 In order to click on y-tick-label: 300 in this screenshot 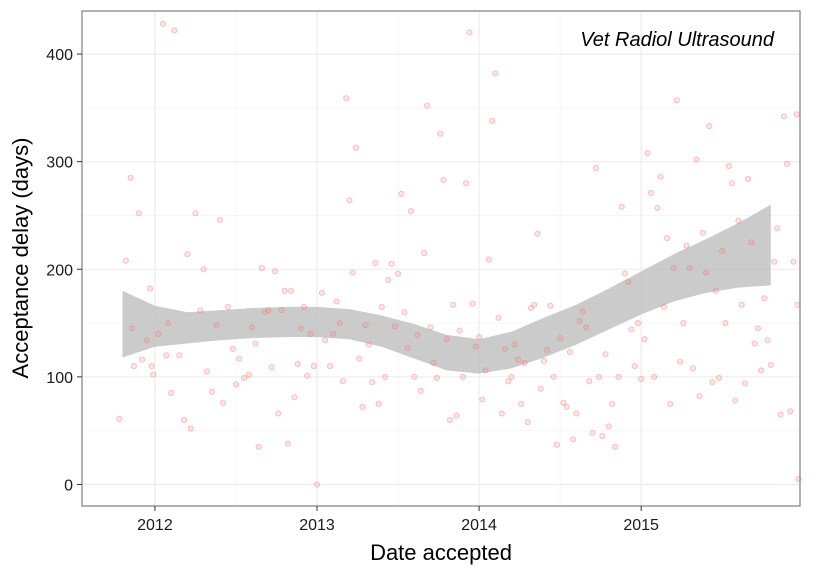, I will do `click(59, 163)`.